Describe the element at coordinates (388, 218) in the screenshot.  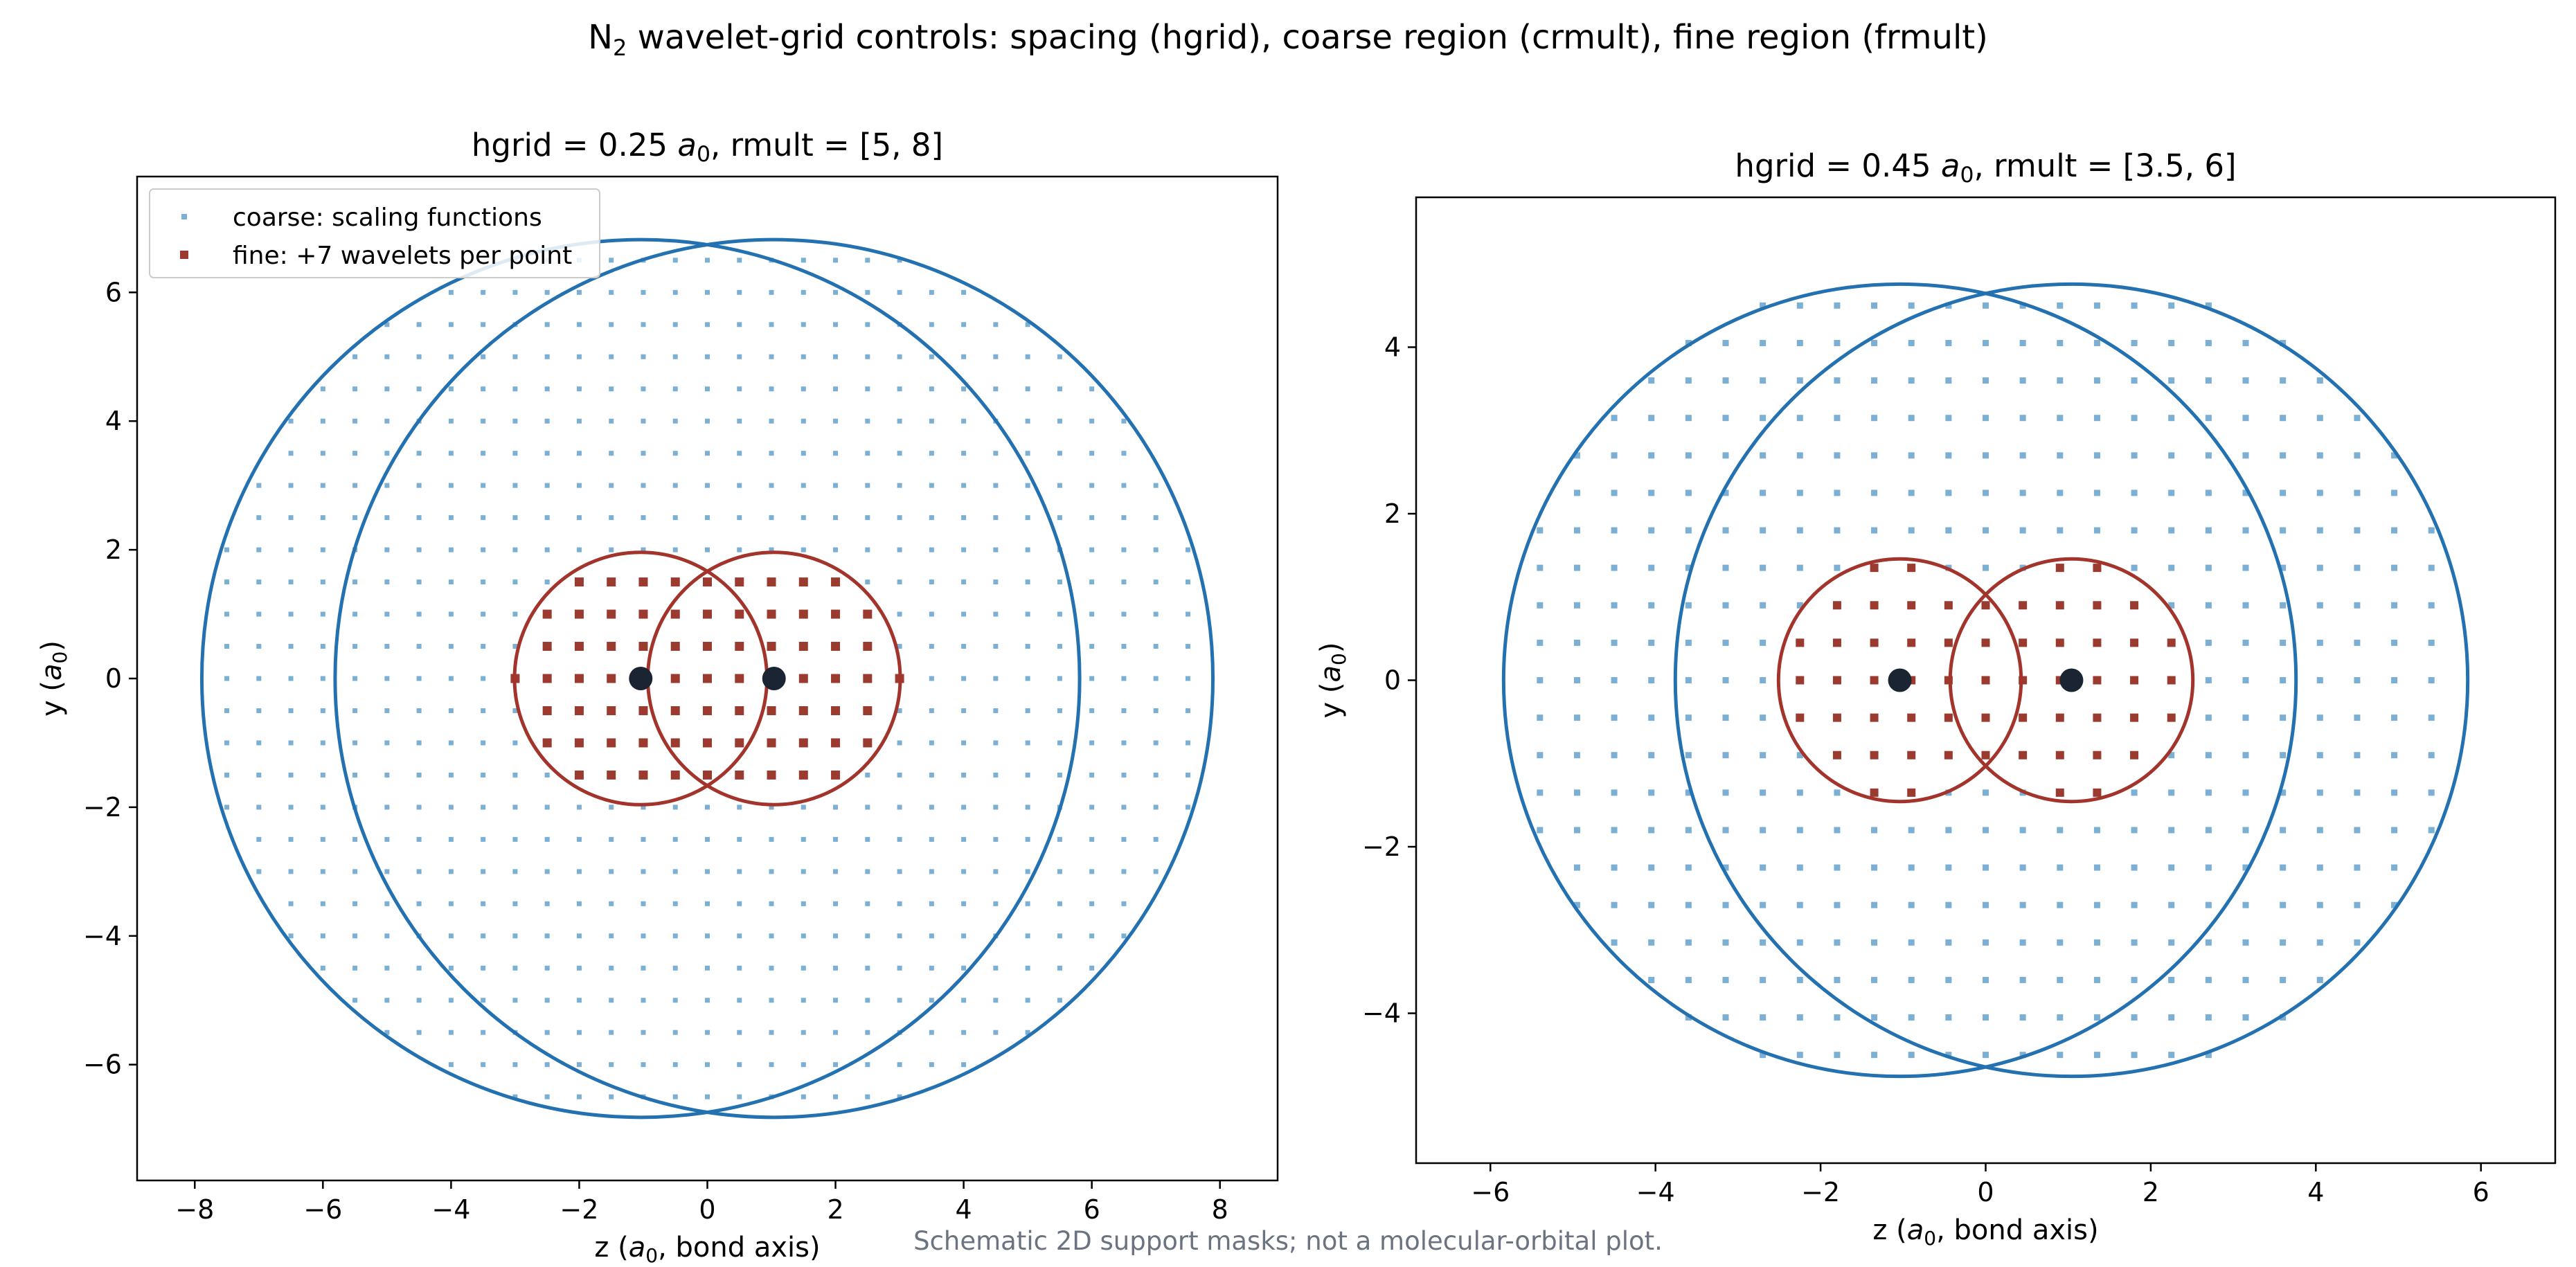
I see `legend-label-coarse: coarse: scaling functions` at that location.